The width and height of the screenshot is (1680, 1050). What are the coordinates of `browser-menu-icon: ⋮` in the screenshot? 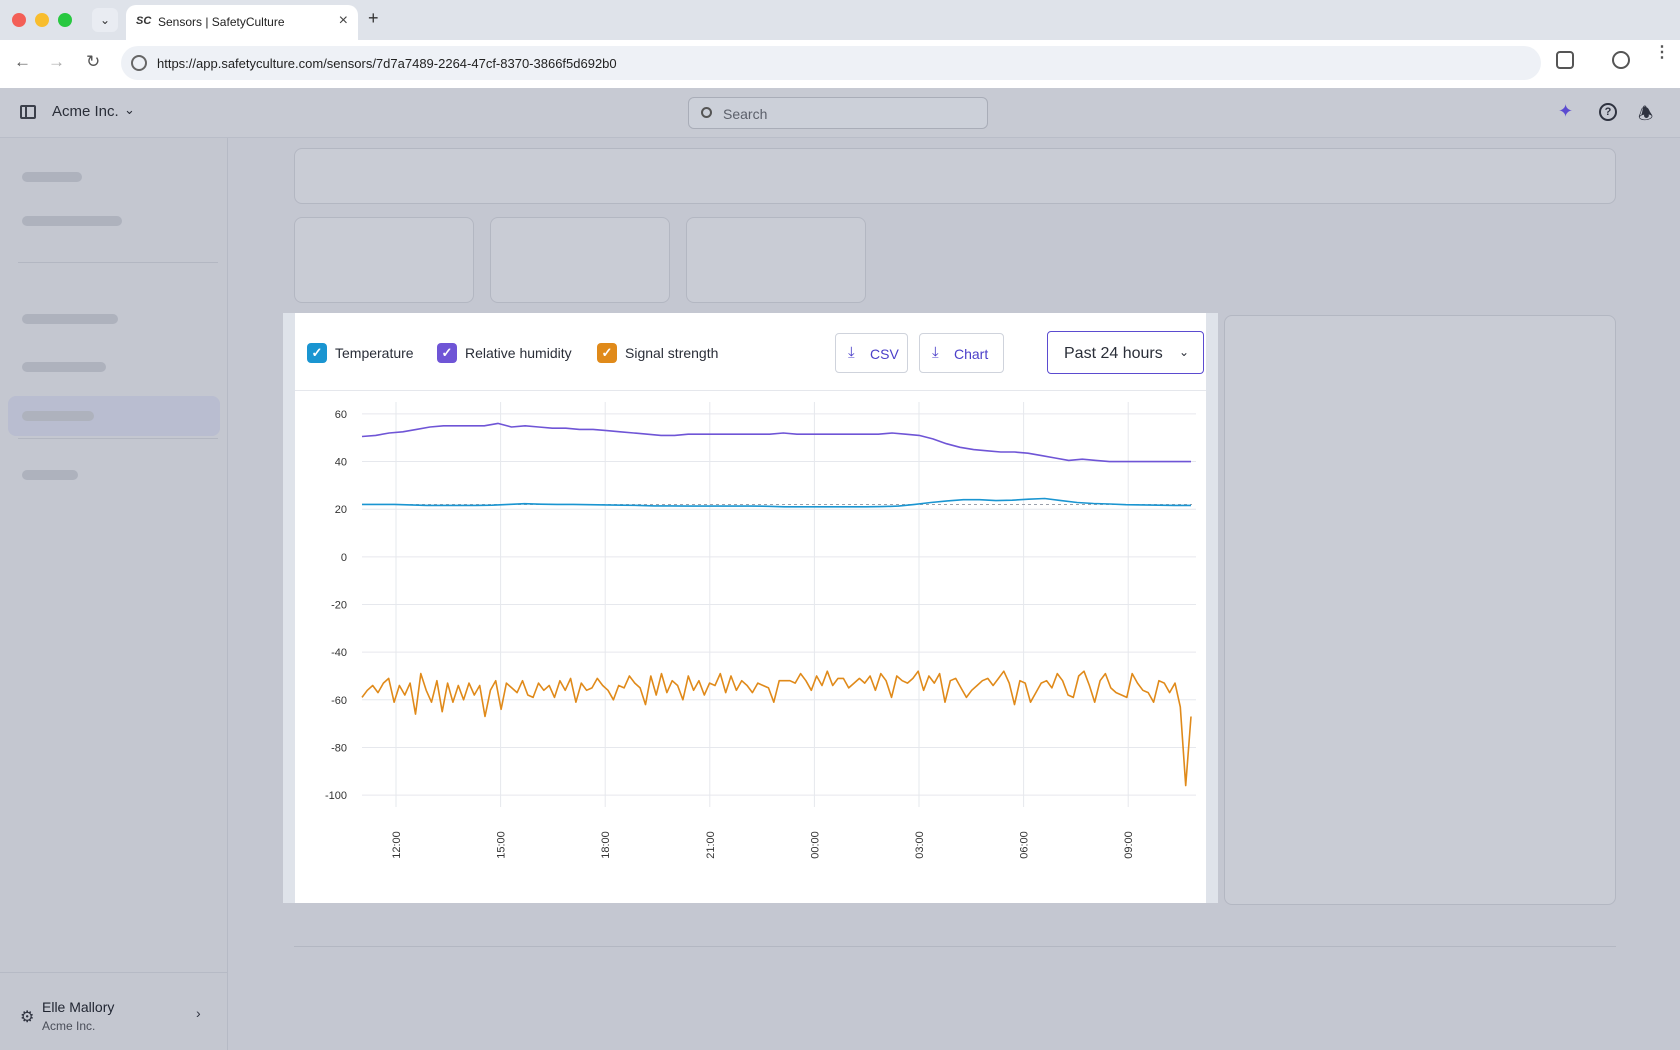 It's located at (1662, 52).